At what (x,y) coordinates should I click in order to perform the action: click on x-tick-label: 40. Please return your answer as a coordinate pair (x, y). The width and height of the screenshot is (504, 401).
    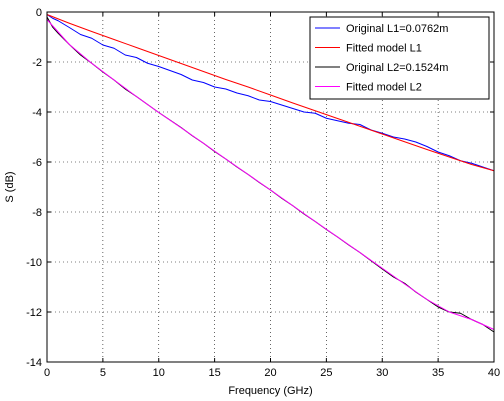
    Looking at the image, I should click on (494, 373).